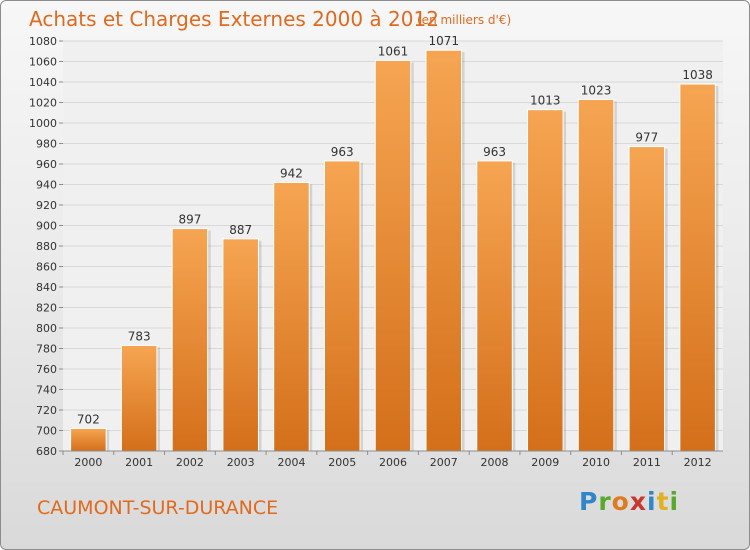 The width and height of the screenshot is (750, 550). What do you see at coordinates (46, 287) in the screenshot?
I see `y-tick-label: 840` at bounding box center [46, 287].